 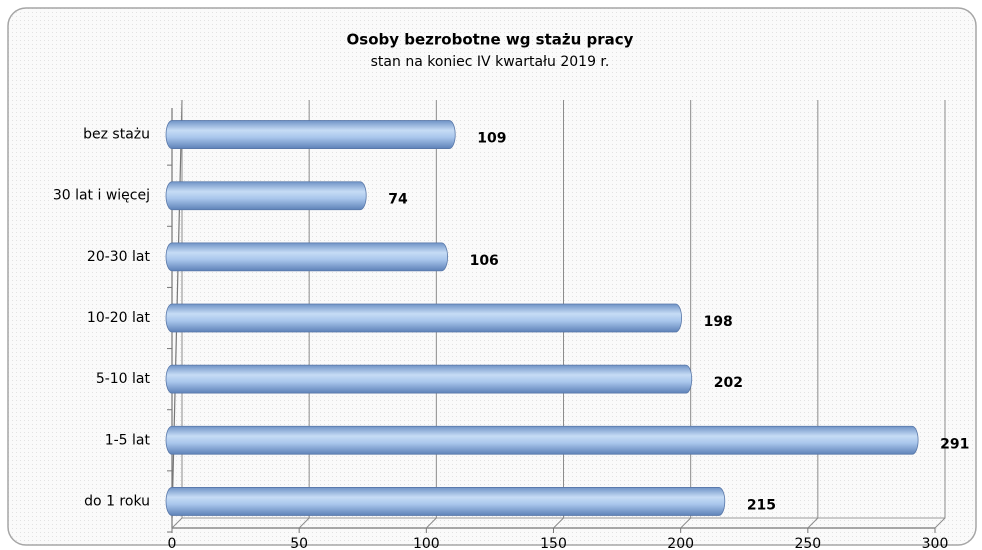 I want to click on chart-subtitle: stan na koniec IV kwartału 2019 r., so click(x=490, y=62).